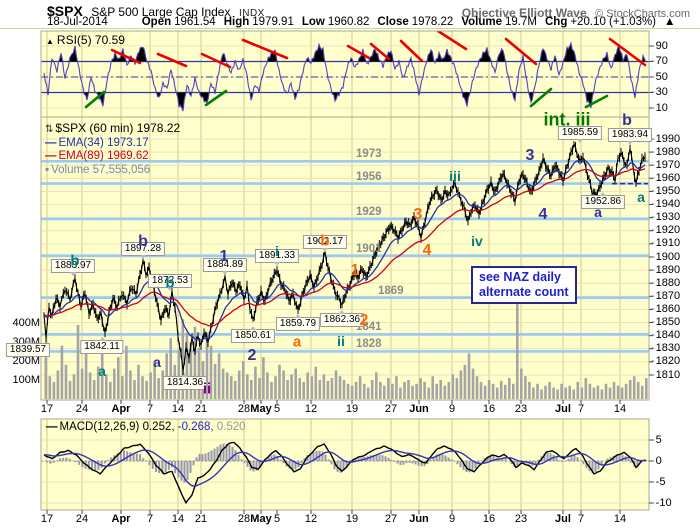 The width and height of the screenshot is (700, 530). What do you see at coordinates (178, 22) in the screenshot?
I see `quote-open: Open 1961.54` at bounding box center [178, 22].